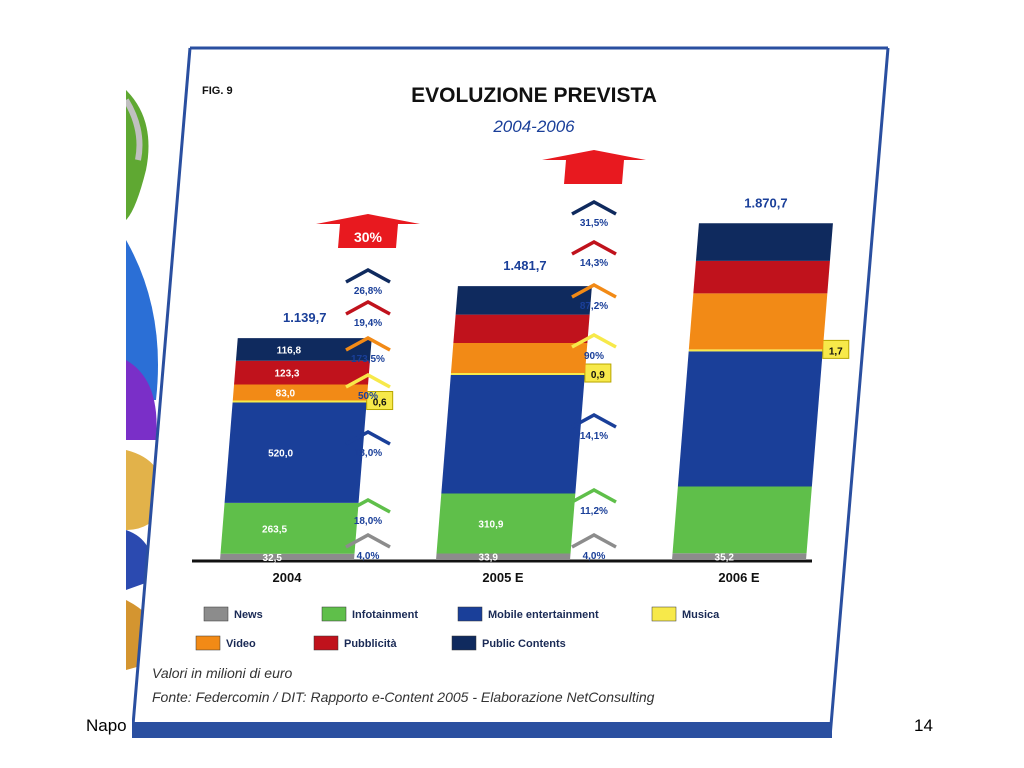 This screenshot has width=1024, height=768. What do you see at coordinates (368, 359) in the screenshot?
I see `growth-rate-label: 173,5%` at bounding box center [368, 359].